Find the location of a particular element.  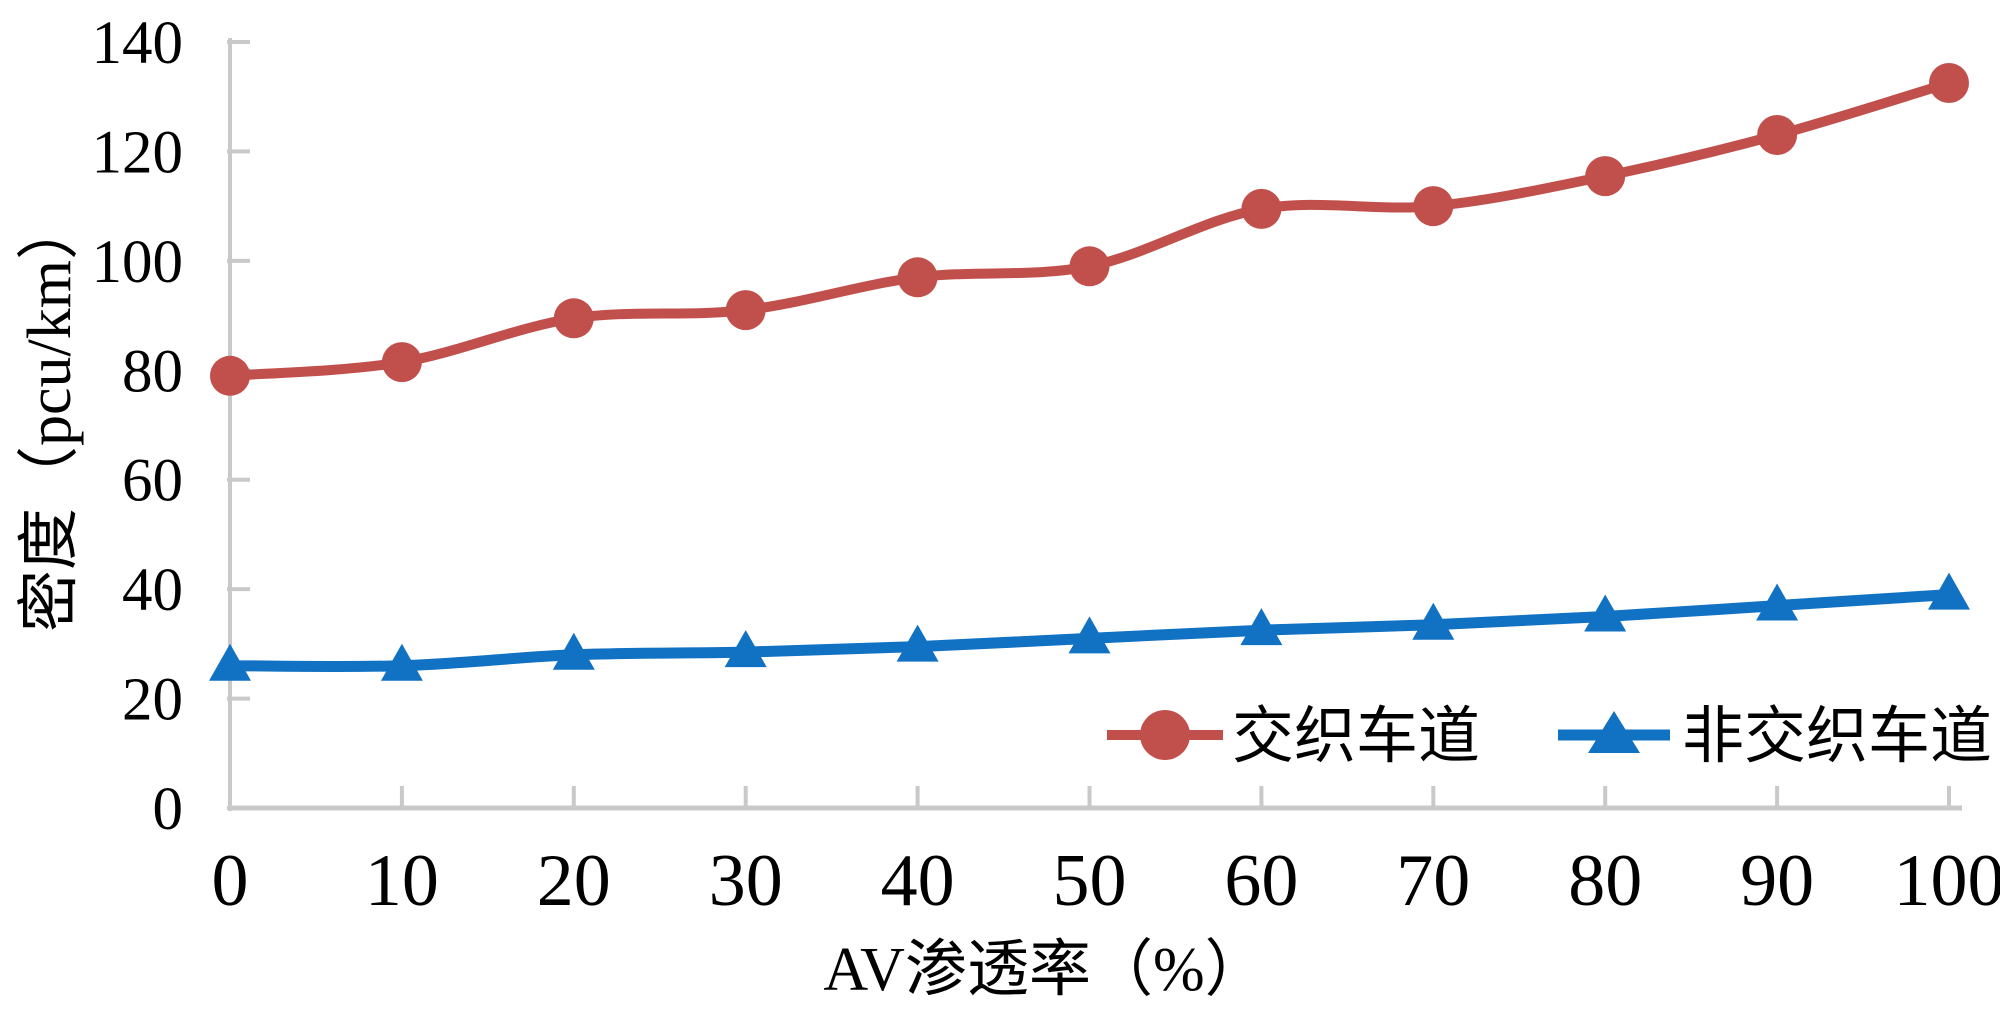

x-tick-label: 80 is located at coordinates (1605, 881).